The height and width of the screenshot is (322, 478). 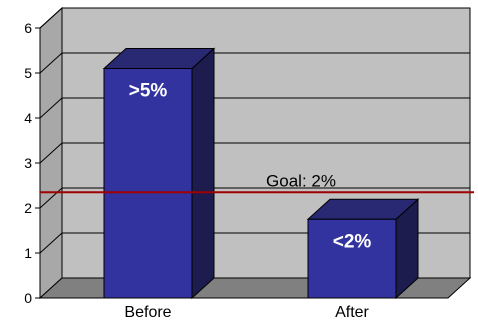 What do you see at coordinates (28, 208) in the screenshot?
I see `y-tick-label: 2` at bounding box center [28, 208].